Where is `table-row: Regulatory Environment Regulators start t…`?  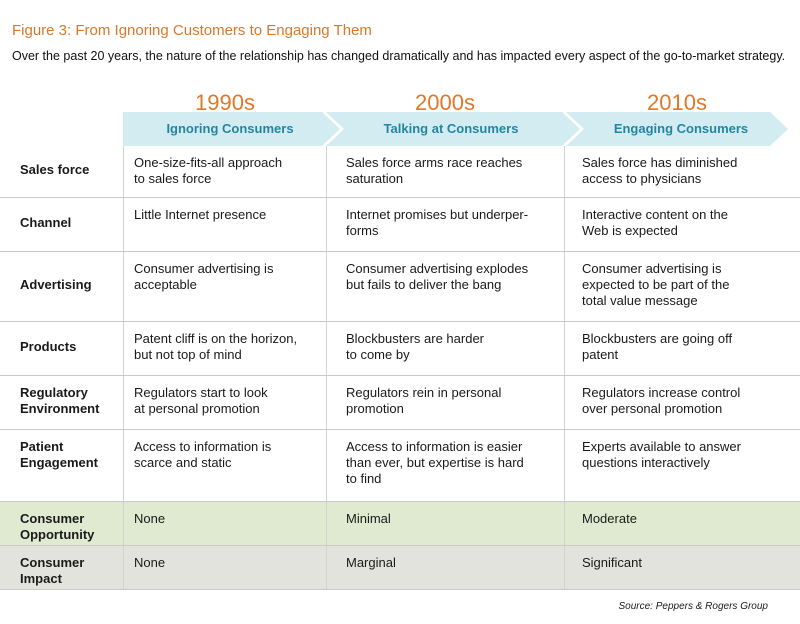 table-row: Regulatory Environment Regulators start t… is located at coordinates (400, 403).